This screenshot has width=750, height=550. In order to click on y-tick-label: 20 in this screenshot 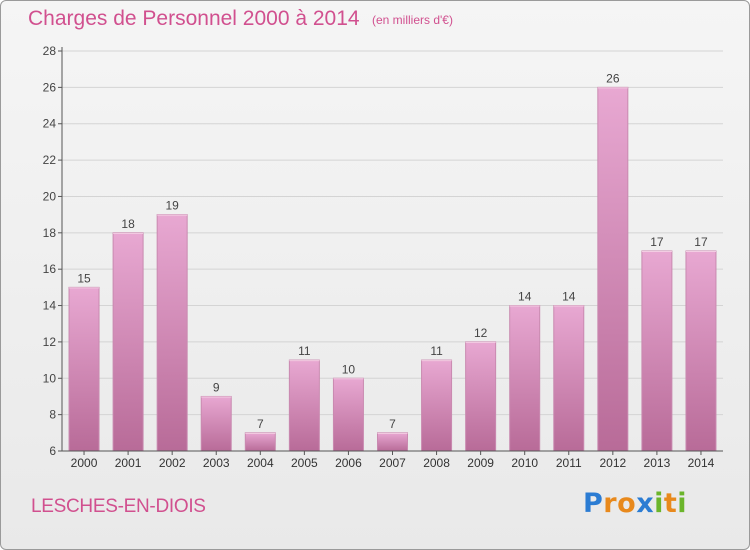, I will do `click(50, 196)`.